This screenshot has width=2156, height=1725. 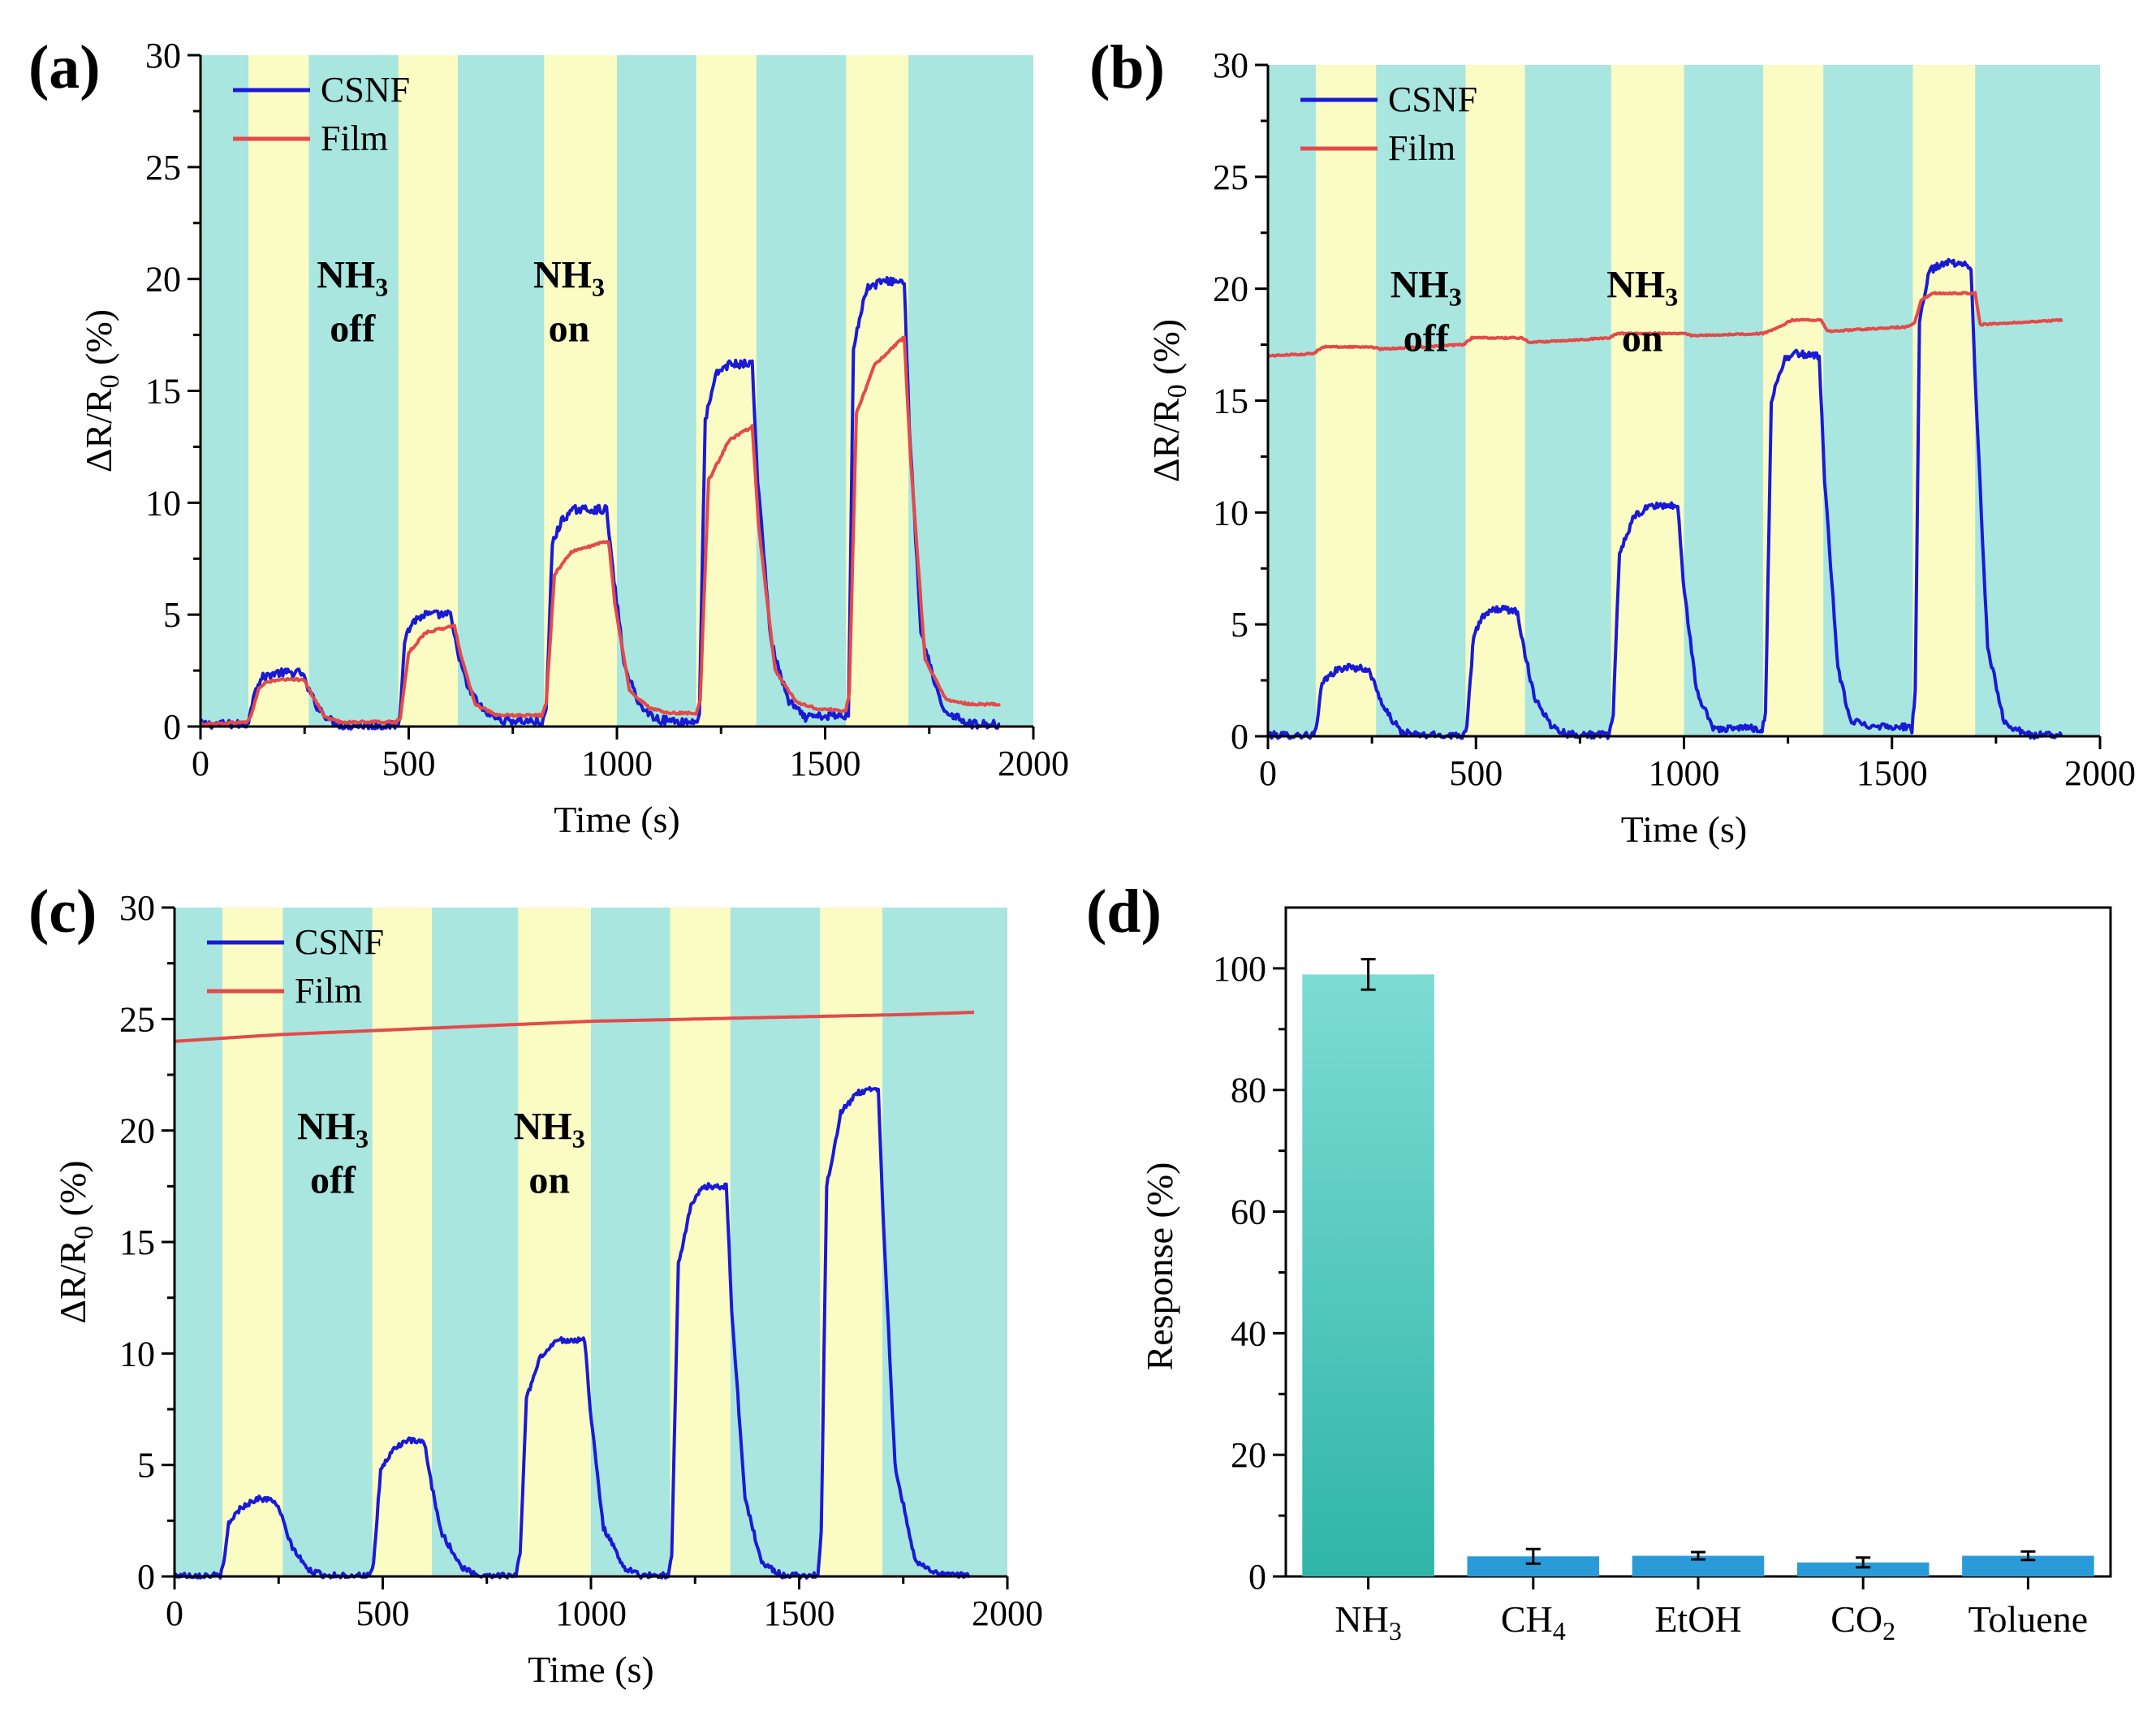 I want to click on x-tick-label: 1500, so click(x=825, y=763).